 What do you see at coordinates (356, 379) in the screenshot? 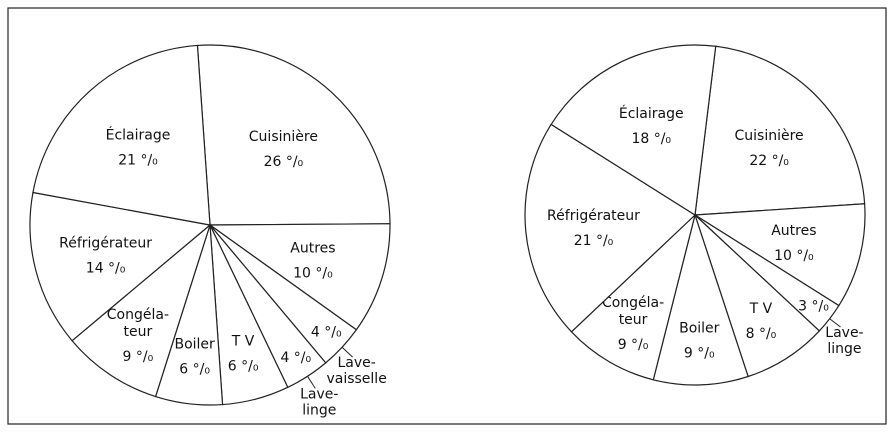
I see `slice-label: vaisselle` at bounding box center [356, 379].